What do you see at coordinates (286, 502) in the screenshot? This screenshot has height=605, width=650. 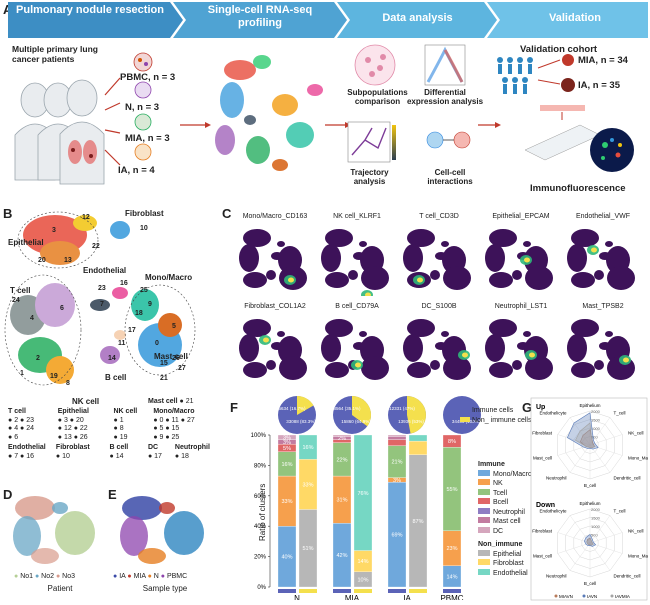 I see `bar-label: 33%` at bounding box center [286, 502].